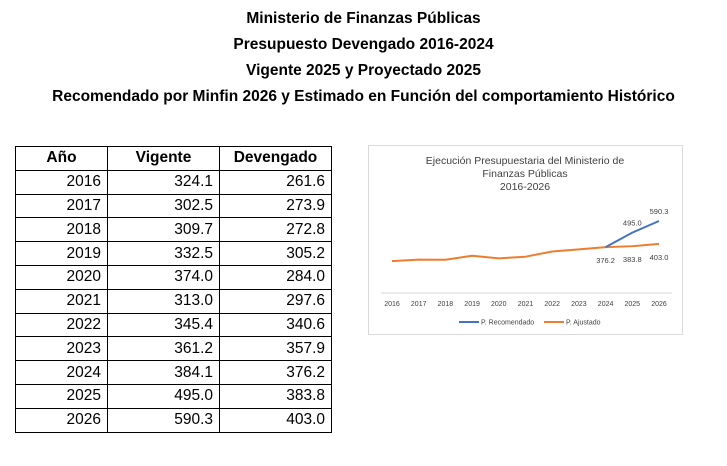 This screenshot has width=727, height=466. Describe the element at coordinates (163, 325) in the screenshot. I see `cell-vigente: 345.4` at that location.